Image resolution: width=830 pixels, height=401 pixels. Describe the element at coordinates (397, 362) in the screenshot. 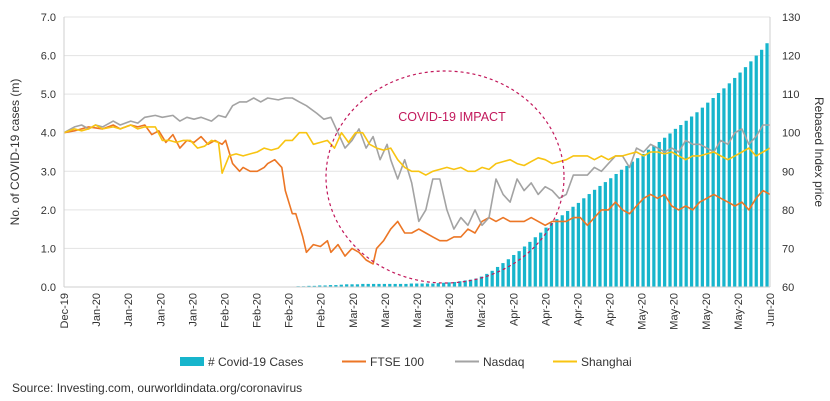

I see `legend-label: FTSE 100` at that location.